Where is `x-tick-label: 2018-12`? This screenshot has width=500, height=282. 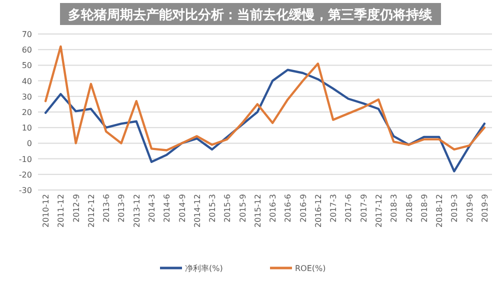
x-tick-label: 2018-12 is located at coordinates (439, 211).